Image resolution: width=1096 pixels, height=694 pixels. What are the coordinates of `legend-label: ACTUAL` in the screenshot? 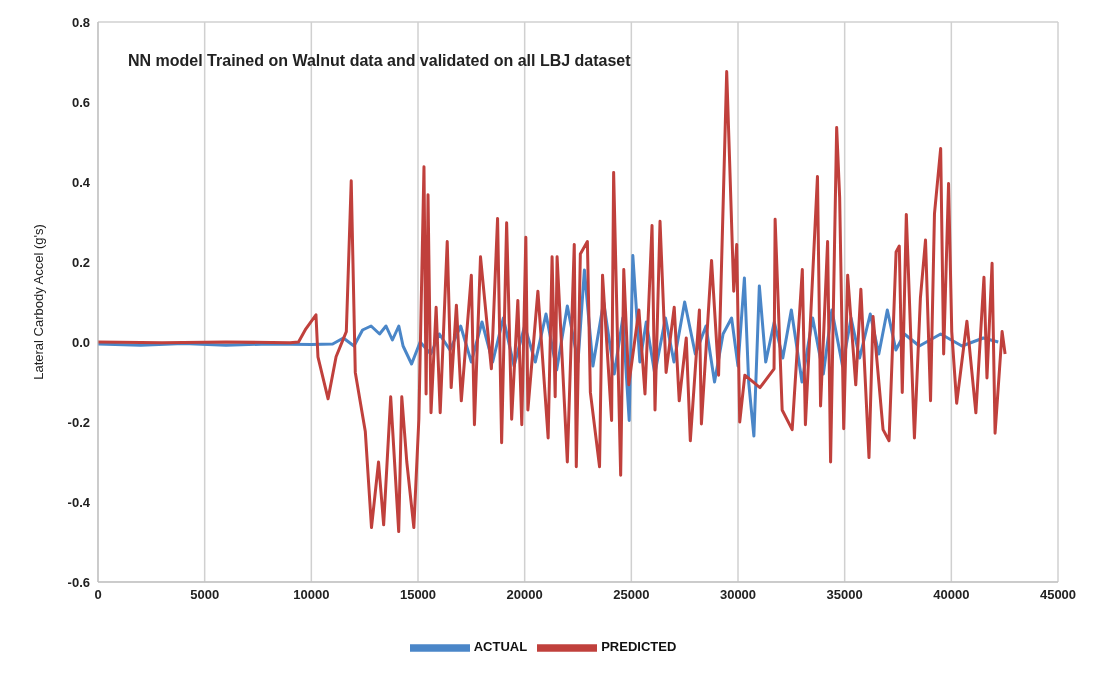 It's located at (500, 647).